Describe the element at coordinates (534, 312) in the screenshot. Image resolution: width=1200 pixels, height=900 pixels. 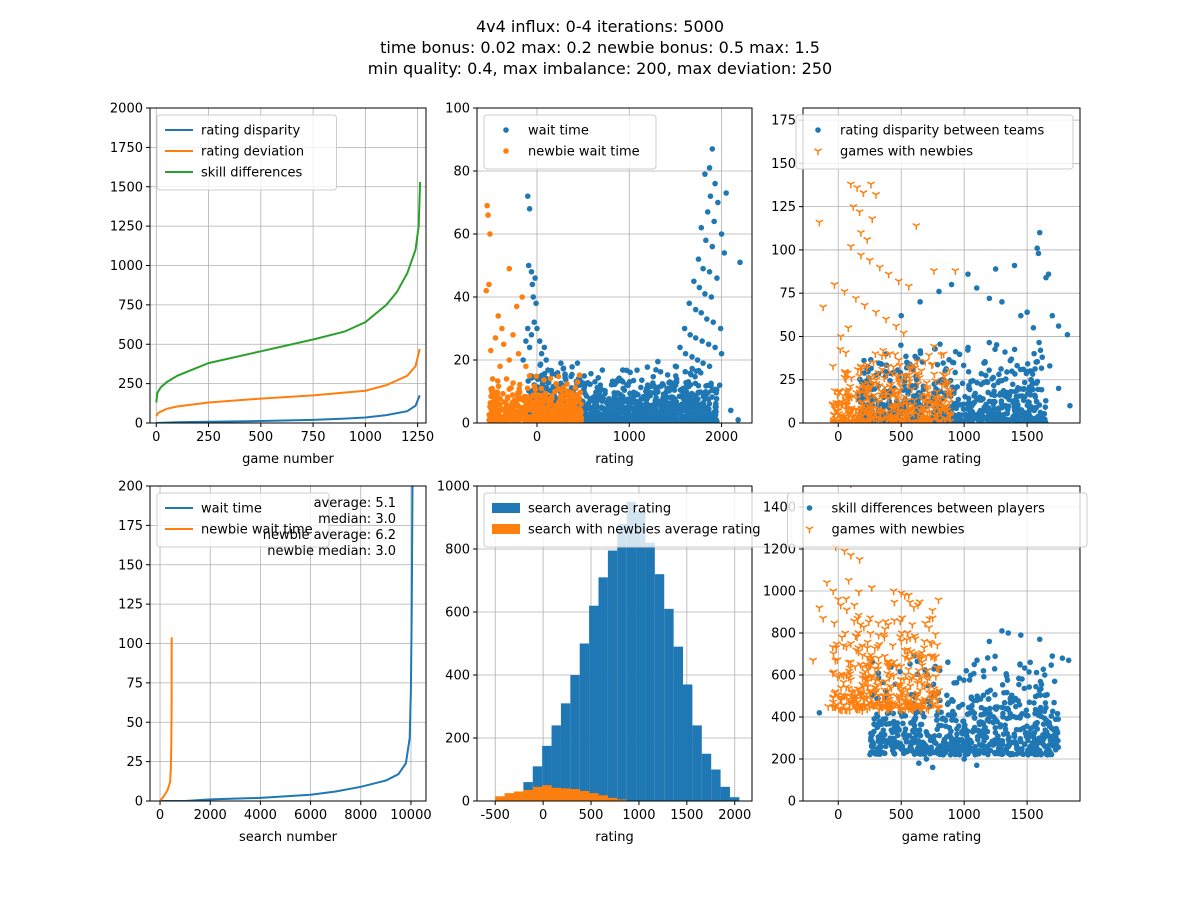
I see `series-newbie-wait-time` at that location.